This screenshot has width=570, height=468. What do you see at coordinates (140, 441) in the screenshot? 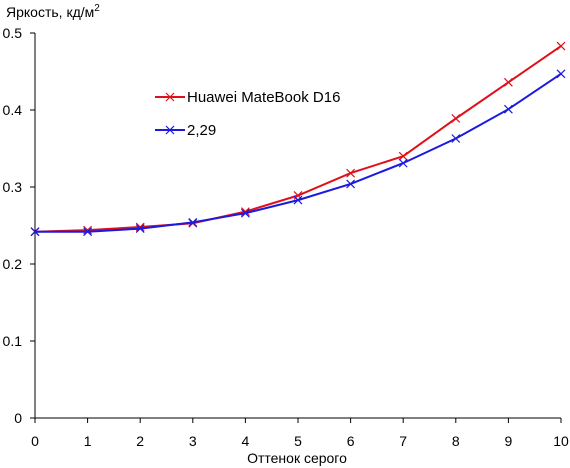
I see `x-tick-label: 2` at bounding box center [140, 441].